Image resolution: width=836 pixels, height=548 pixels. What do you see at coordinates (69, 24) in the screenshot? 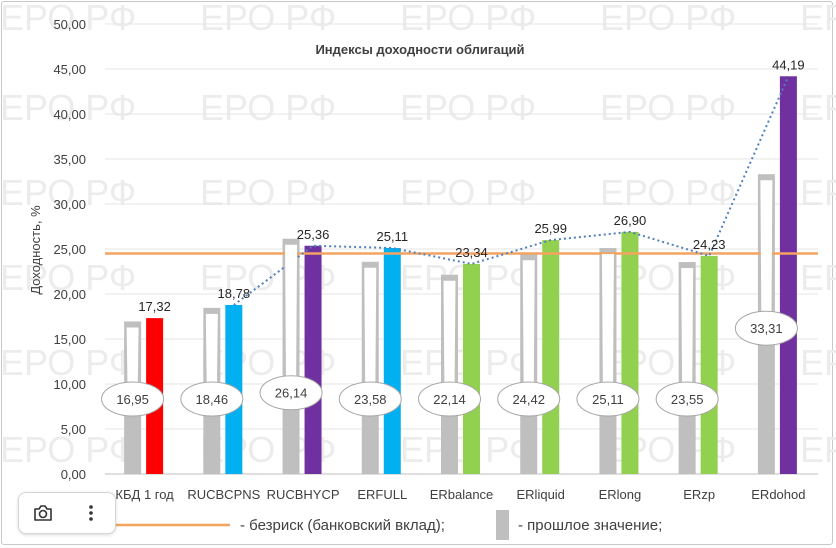
I see `y-tick-label: 50,00` at bounding box center [69, 24].